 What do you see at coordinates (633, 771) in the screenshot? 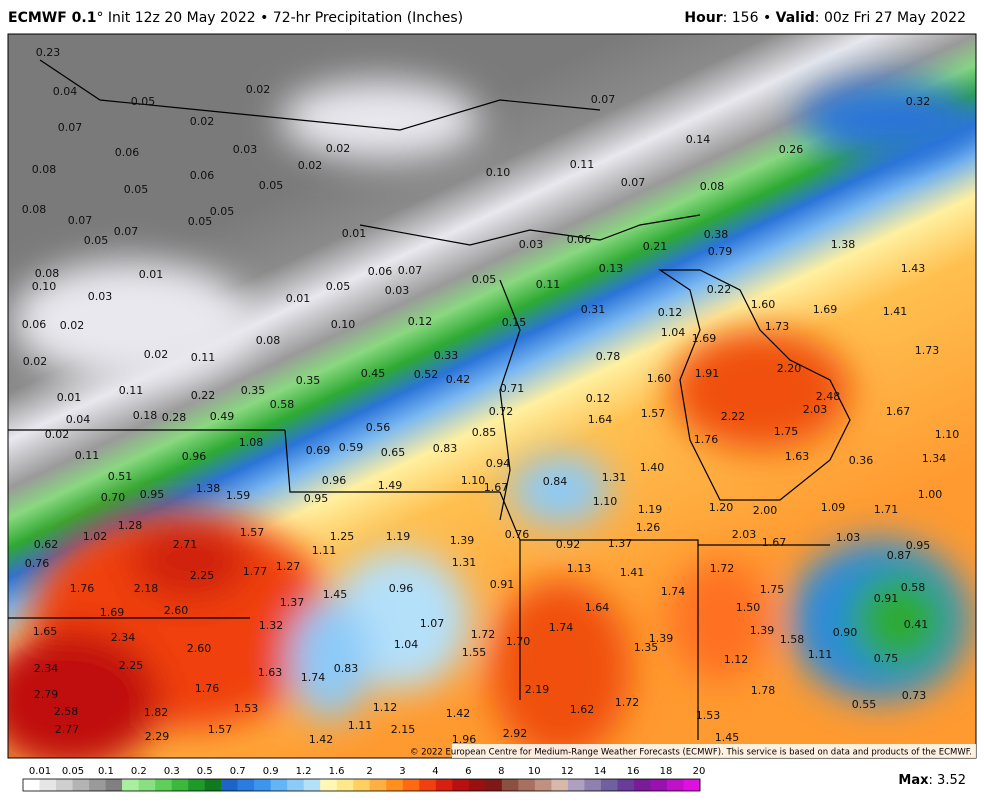
I see `colorbar-label: 16` at bounding box center [633, 771].